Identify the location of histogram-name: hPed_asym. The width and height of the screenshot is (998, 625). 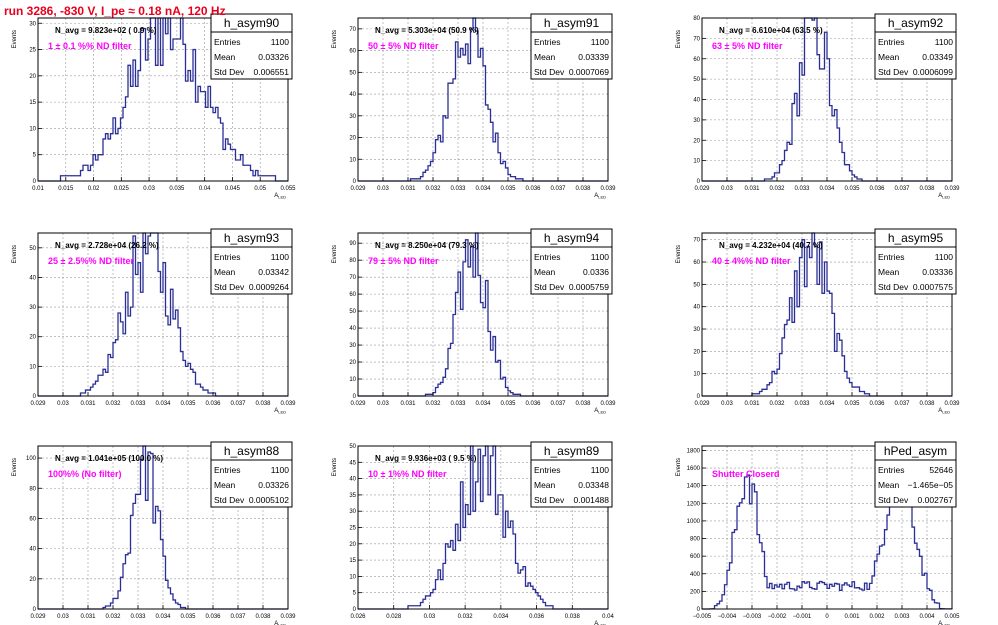
(915, 451).